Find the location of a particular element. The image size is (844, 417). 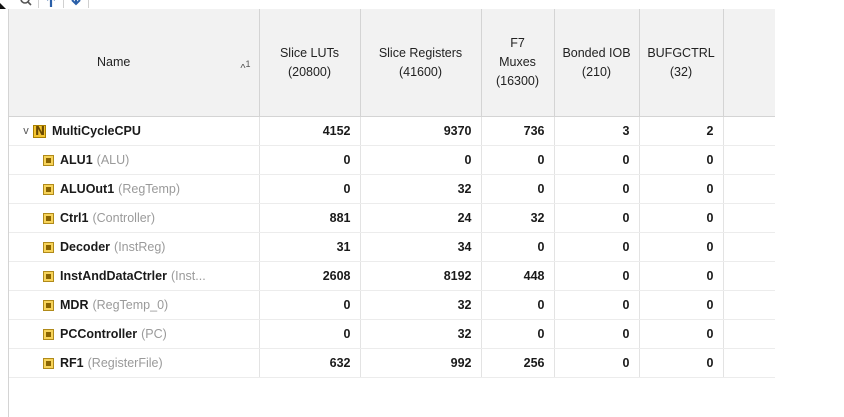

sort-ascending-indicator: ^1 is located at coordinates (245, 67).